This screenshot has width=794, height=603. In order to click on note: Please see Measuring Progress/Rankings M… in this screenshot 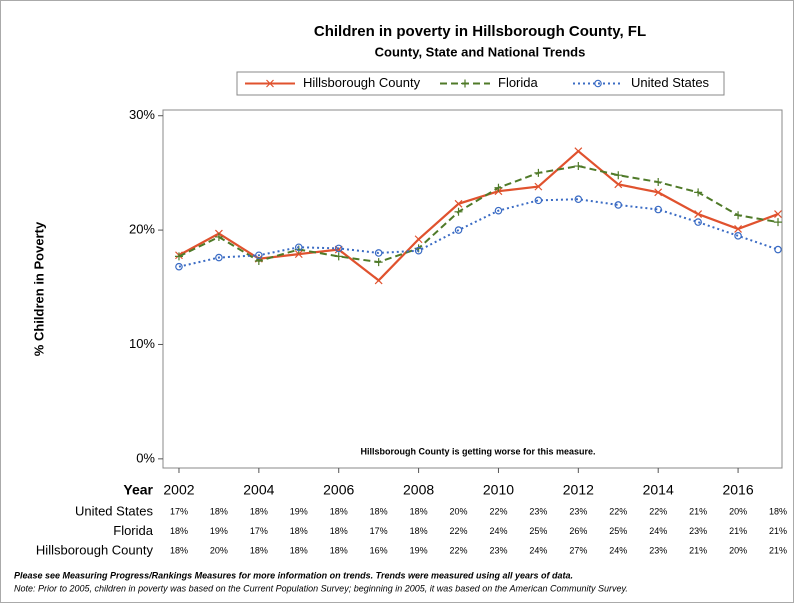, I will do `click(293, 575)`.